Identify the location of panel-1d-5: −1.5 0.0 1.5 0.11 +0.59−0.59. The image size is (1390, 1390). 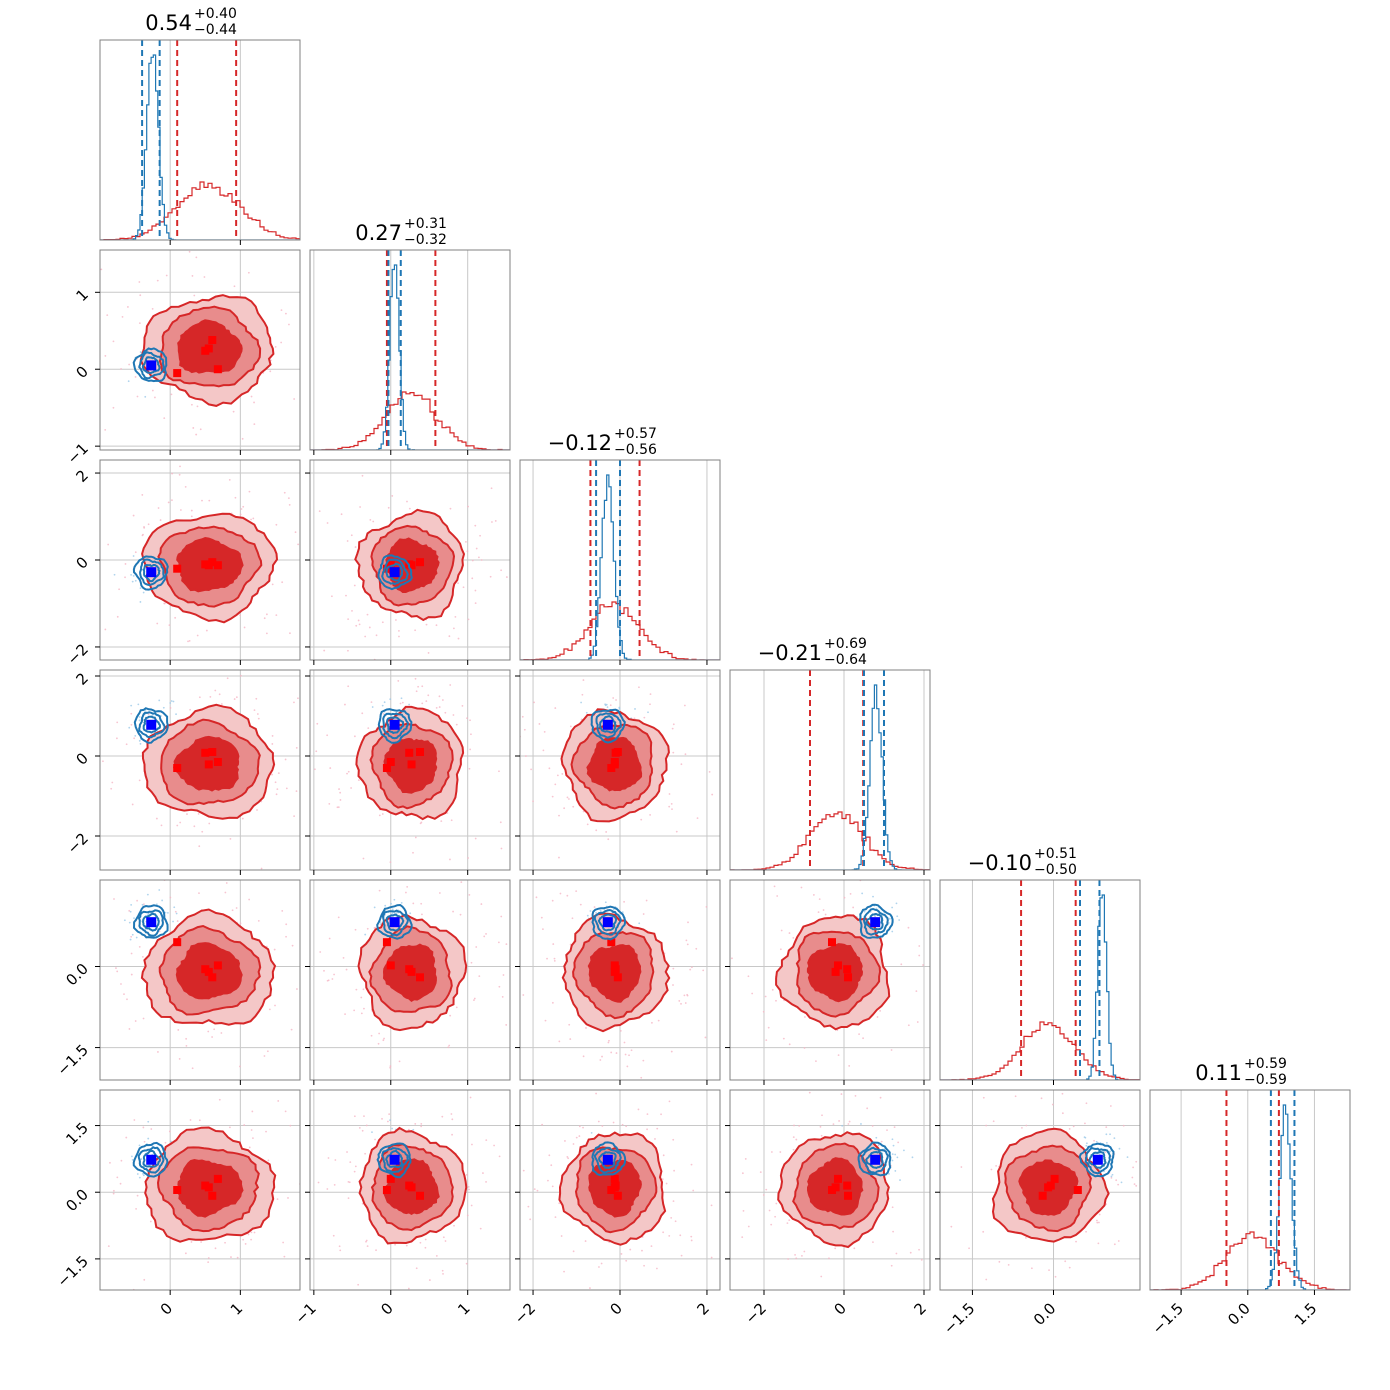
(1250, 1197).